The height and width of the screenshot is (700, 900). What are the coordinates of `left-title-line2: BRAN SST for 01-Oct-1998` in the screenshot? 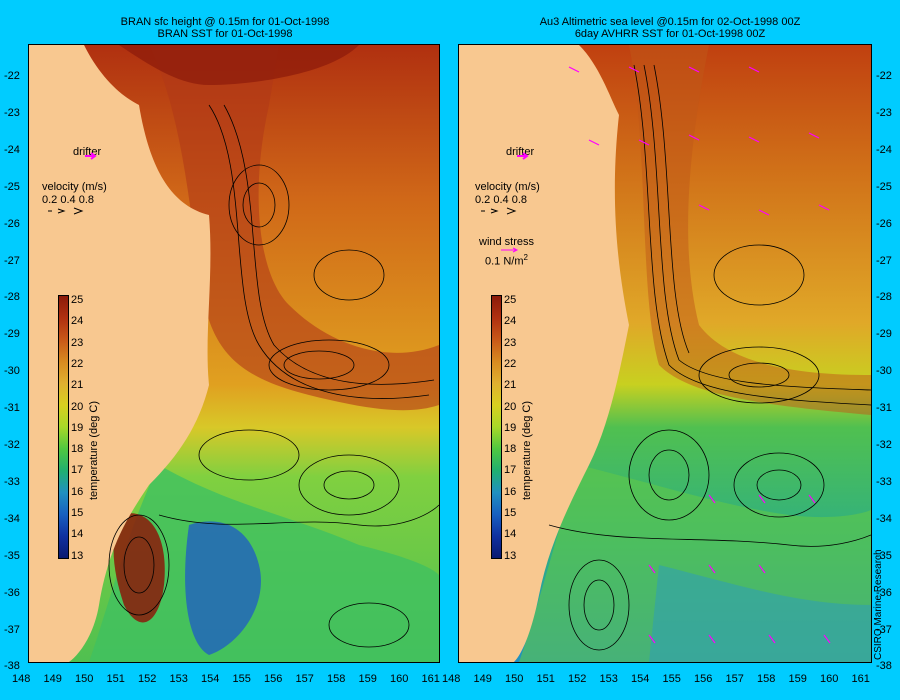 It's located at (225, 34).